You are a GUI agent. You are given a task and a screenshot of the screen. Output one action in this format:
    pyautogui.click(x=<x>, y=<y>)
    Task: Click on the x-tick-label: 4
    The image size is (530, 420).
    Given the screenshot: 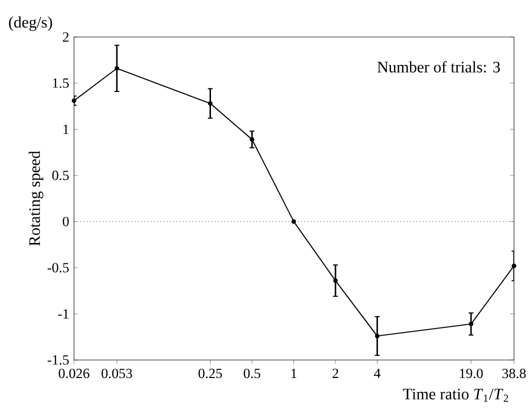 What is the action you would take?
    pyautogui.click(x=377, y=373)
    